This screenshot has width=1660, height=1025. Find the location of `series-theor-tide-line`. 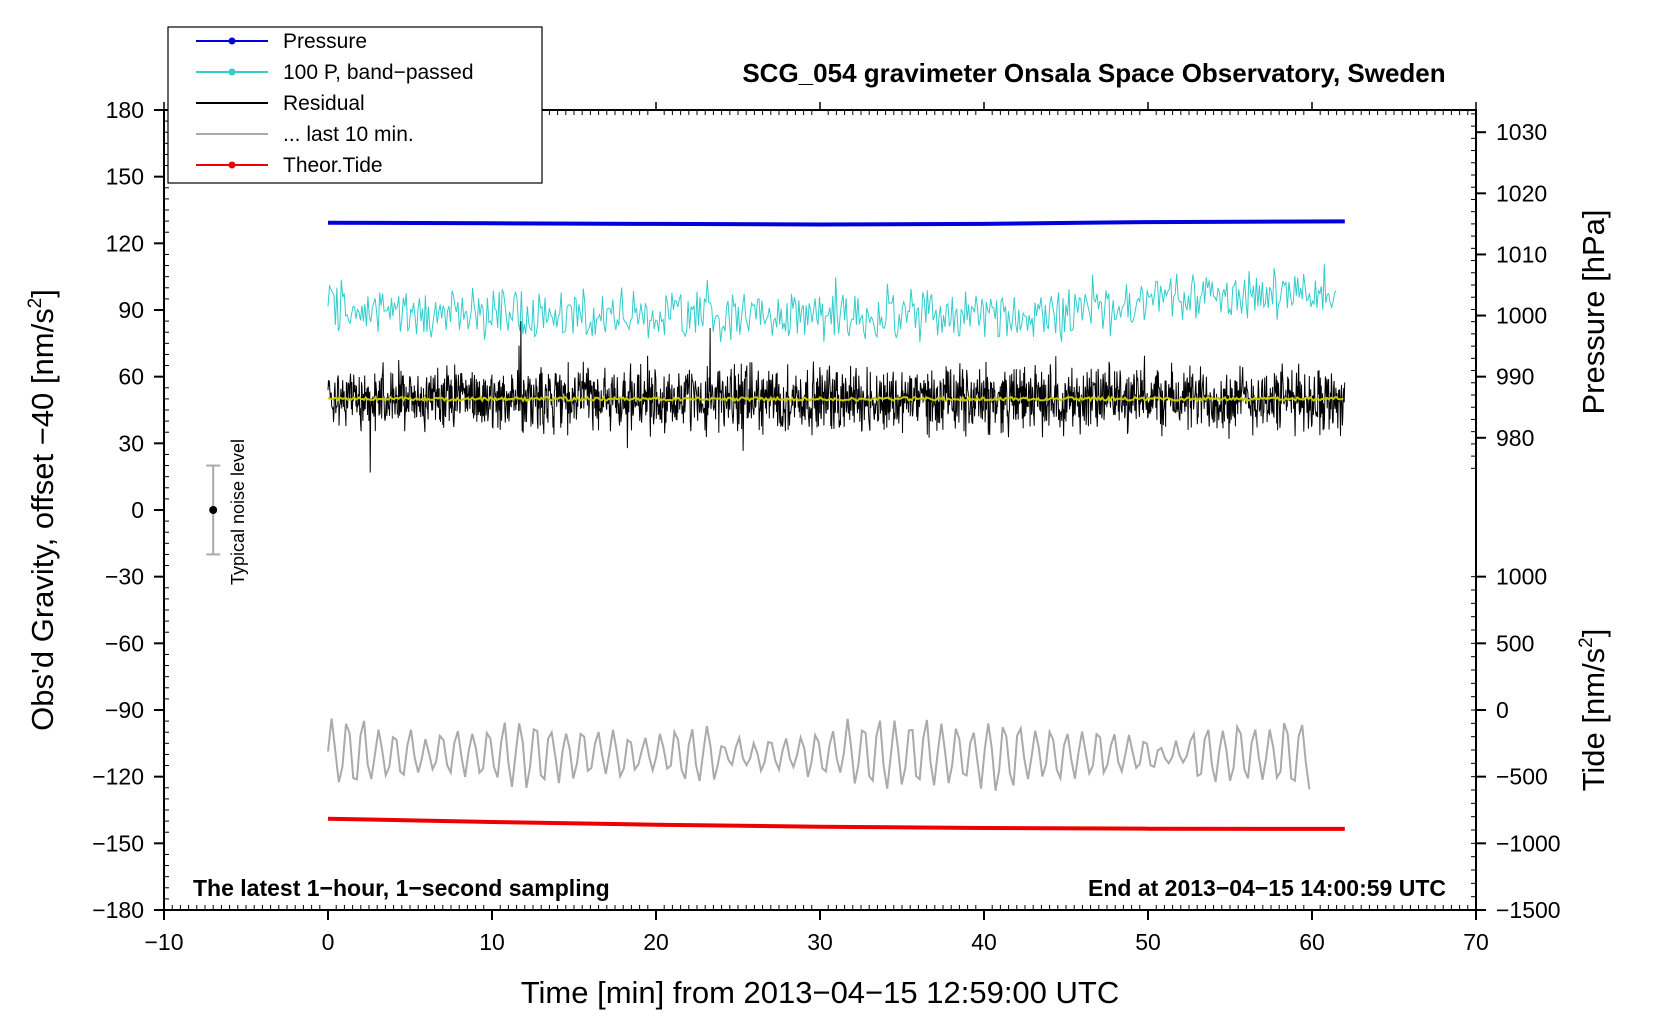

series-theor-tide-line is located at coordinates (836, 823).